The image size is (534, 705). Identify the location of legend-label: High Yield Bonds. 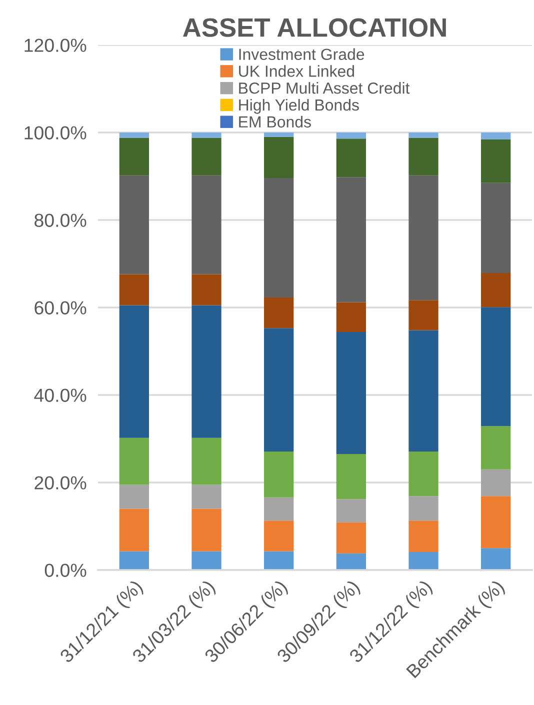
(299, 106).